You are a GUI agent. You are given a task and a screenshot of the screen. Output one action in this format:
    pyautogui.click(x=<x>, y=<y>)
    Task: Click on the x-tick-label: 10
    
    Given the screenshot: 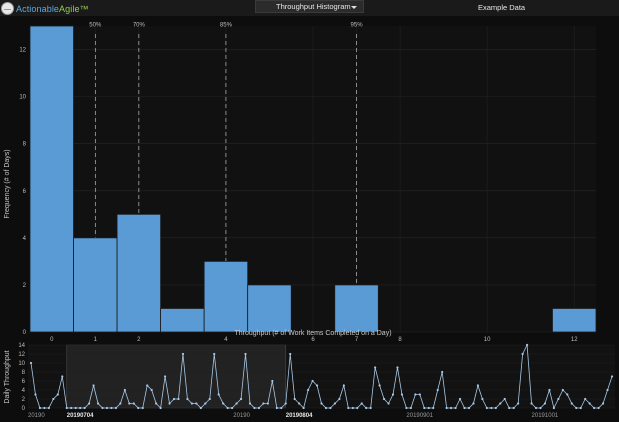 What is the action you would take?
    pyautogui.click(x=487, y=340)
    